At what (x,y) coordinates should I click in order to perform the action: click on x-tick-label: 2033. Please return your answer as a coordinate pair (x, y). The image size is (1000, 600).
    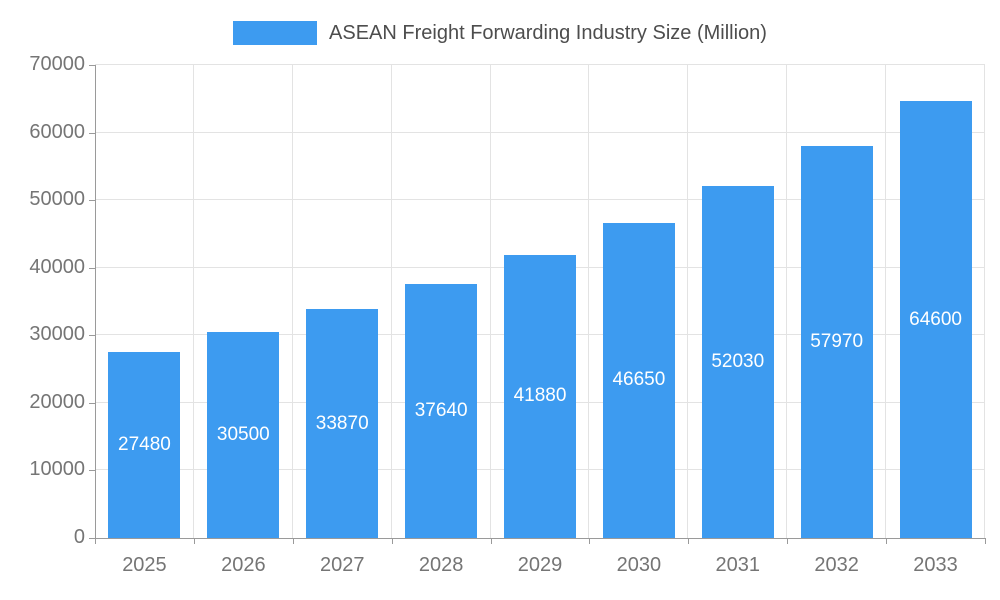
    Looking at the image, I should click on (935, 565).